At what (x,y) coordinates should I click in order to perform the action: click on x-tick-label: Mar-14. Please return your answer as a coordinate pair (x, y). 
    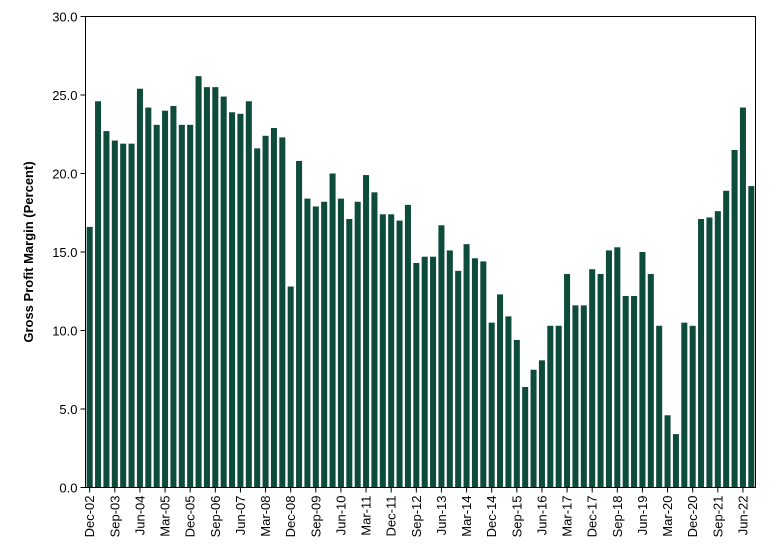
    Looking at the image, I should click on (466, 516).